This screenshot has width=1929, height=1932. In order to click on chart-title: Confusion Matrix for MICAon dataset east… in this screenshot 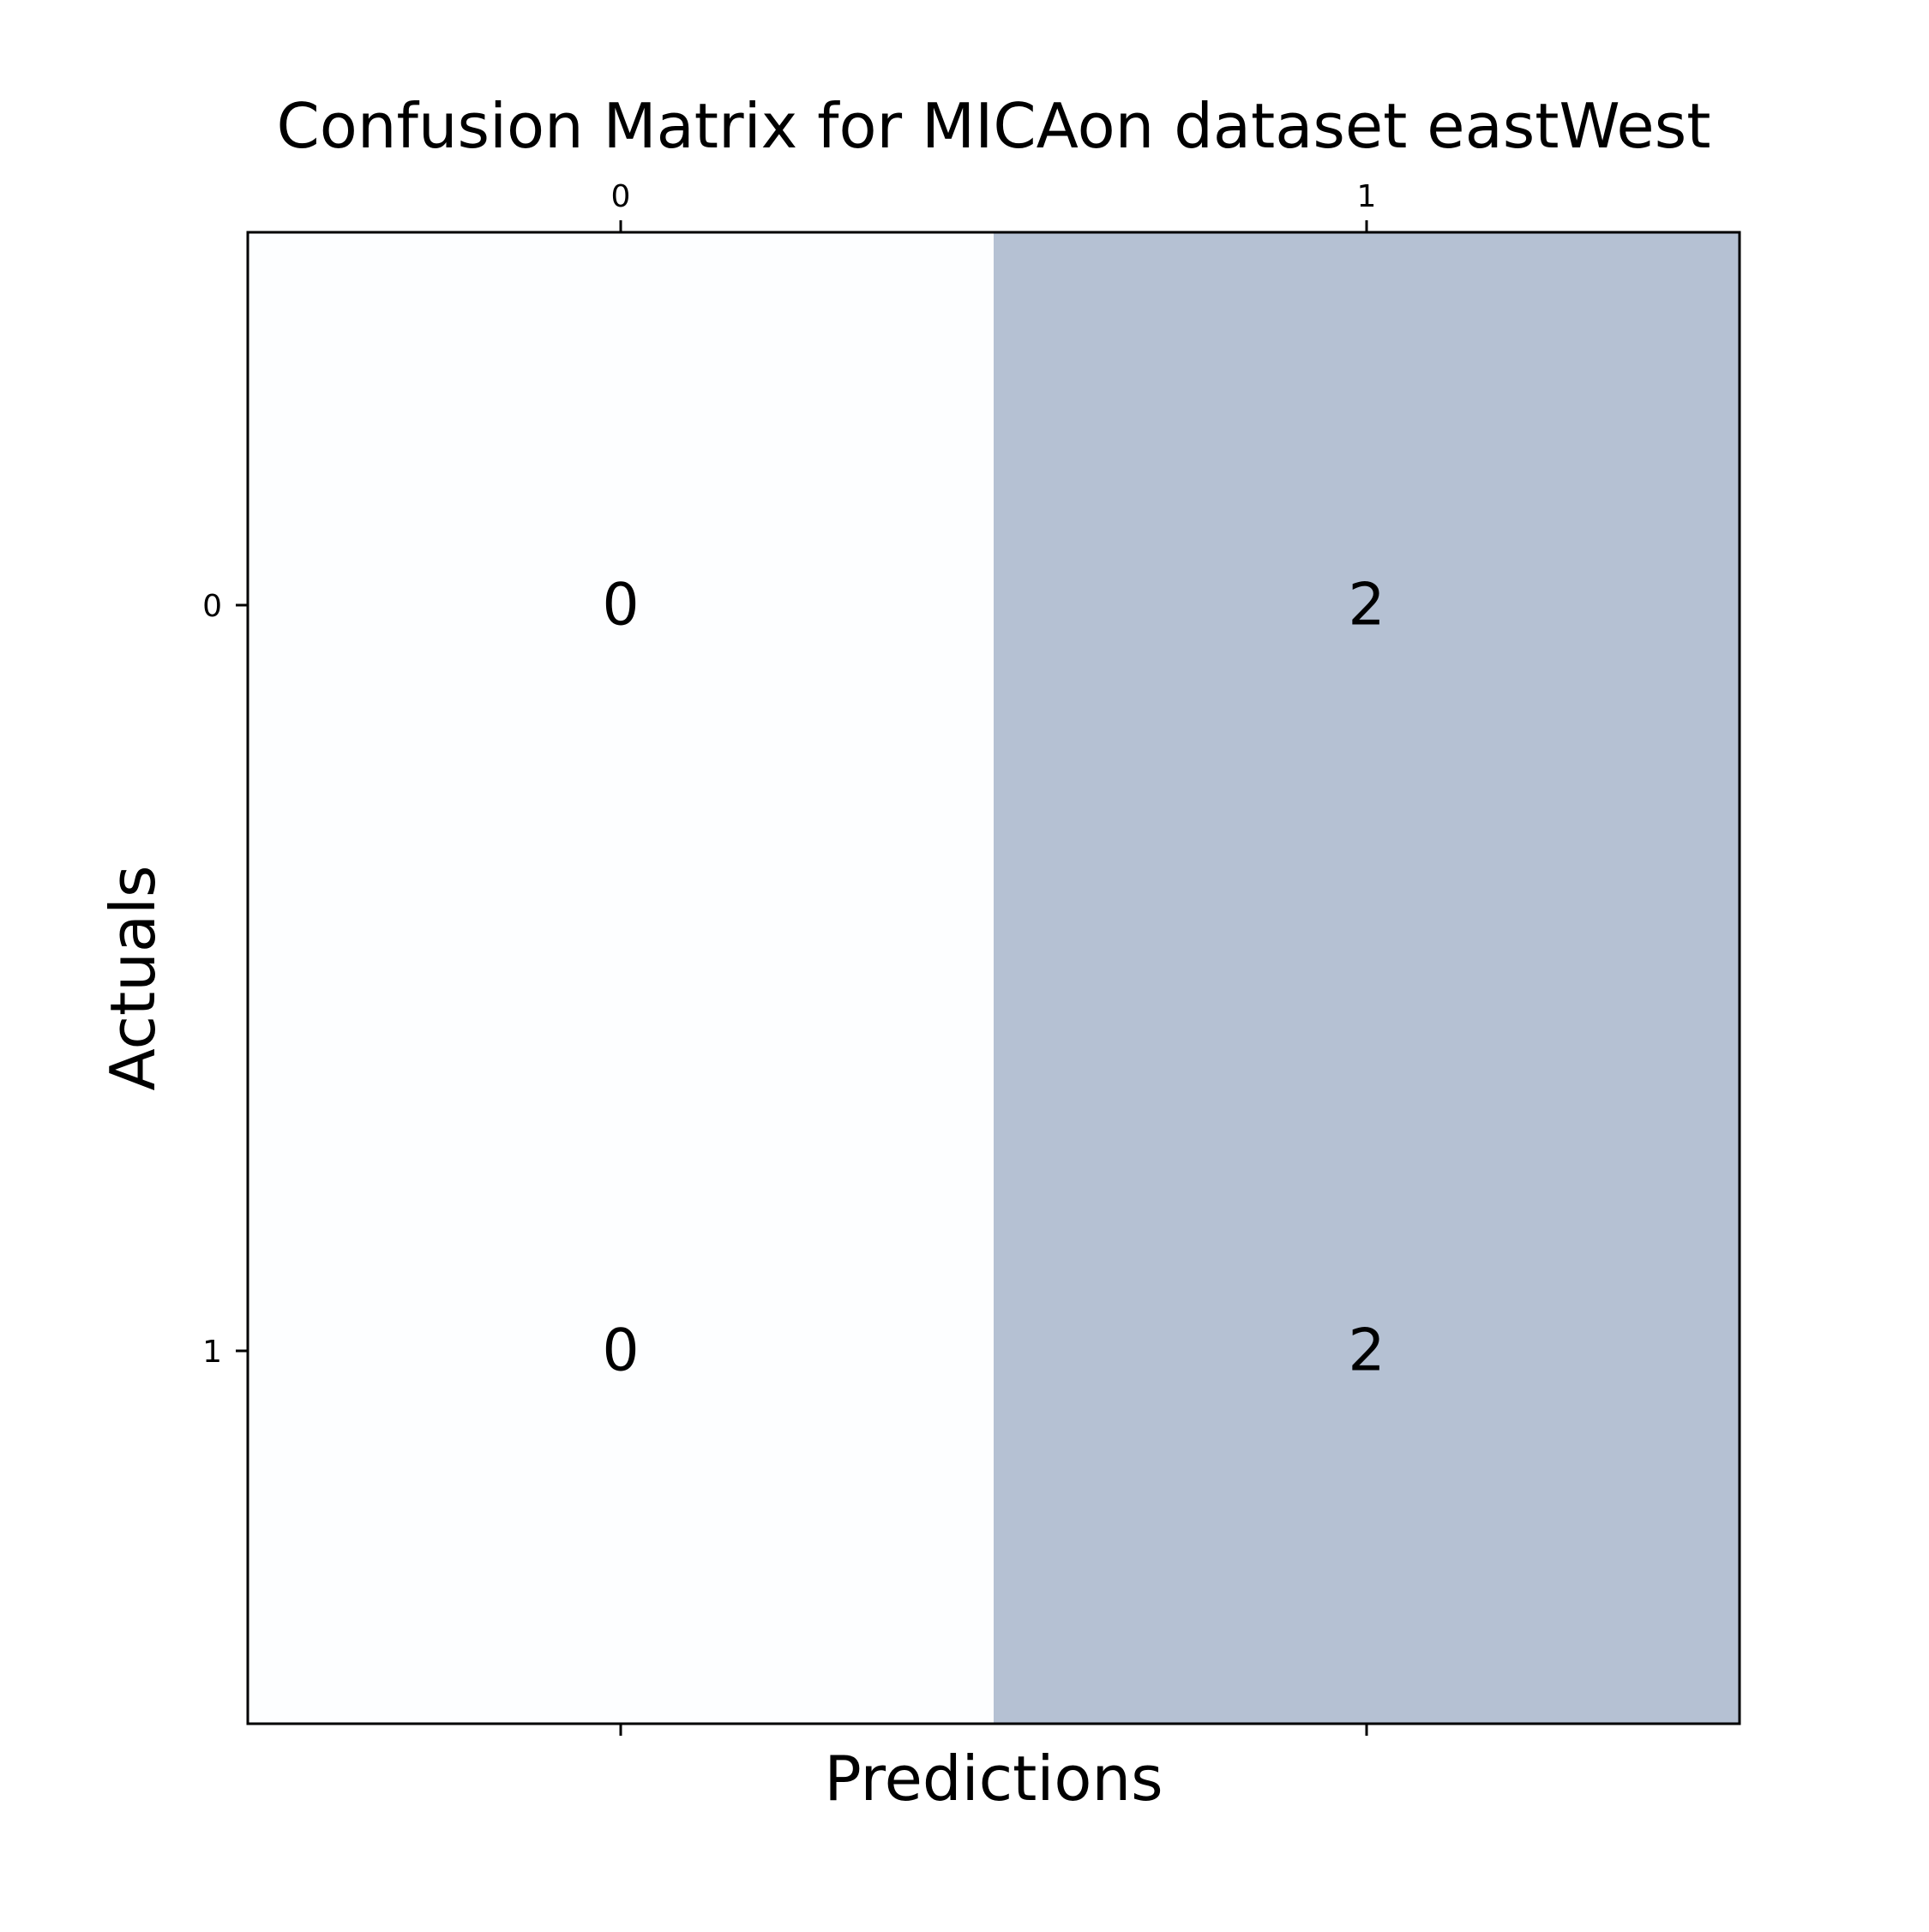, I will do `click(994, 126)`.